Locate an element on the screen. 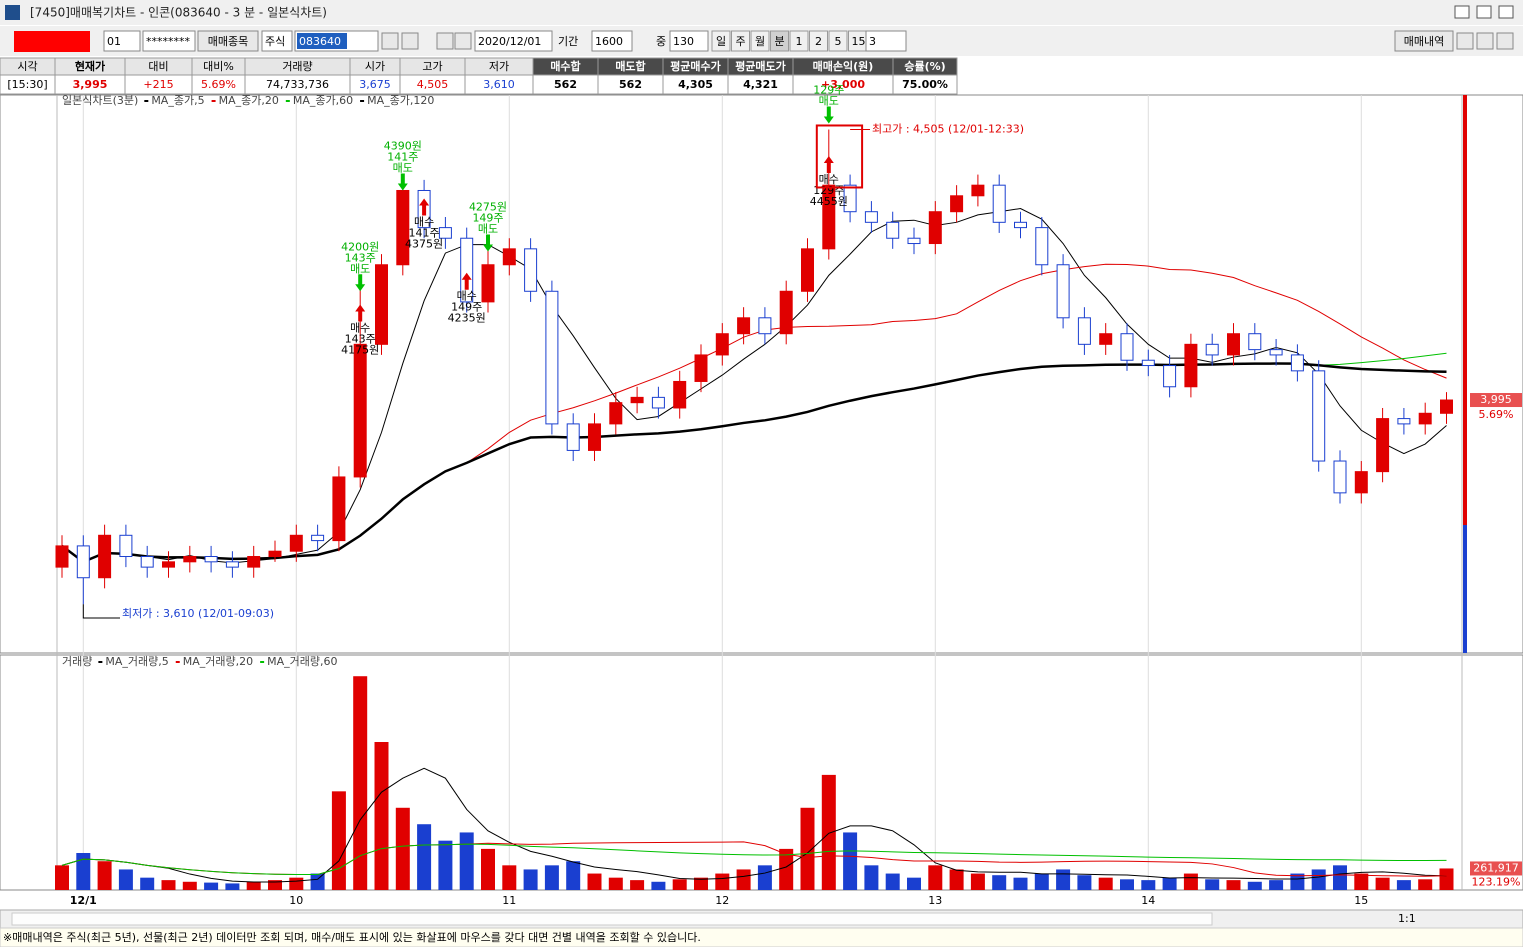  table-value: 4,505 is located at coordinates (433, 84).